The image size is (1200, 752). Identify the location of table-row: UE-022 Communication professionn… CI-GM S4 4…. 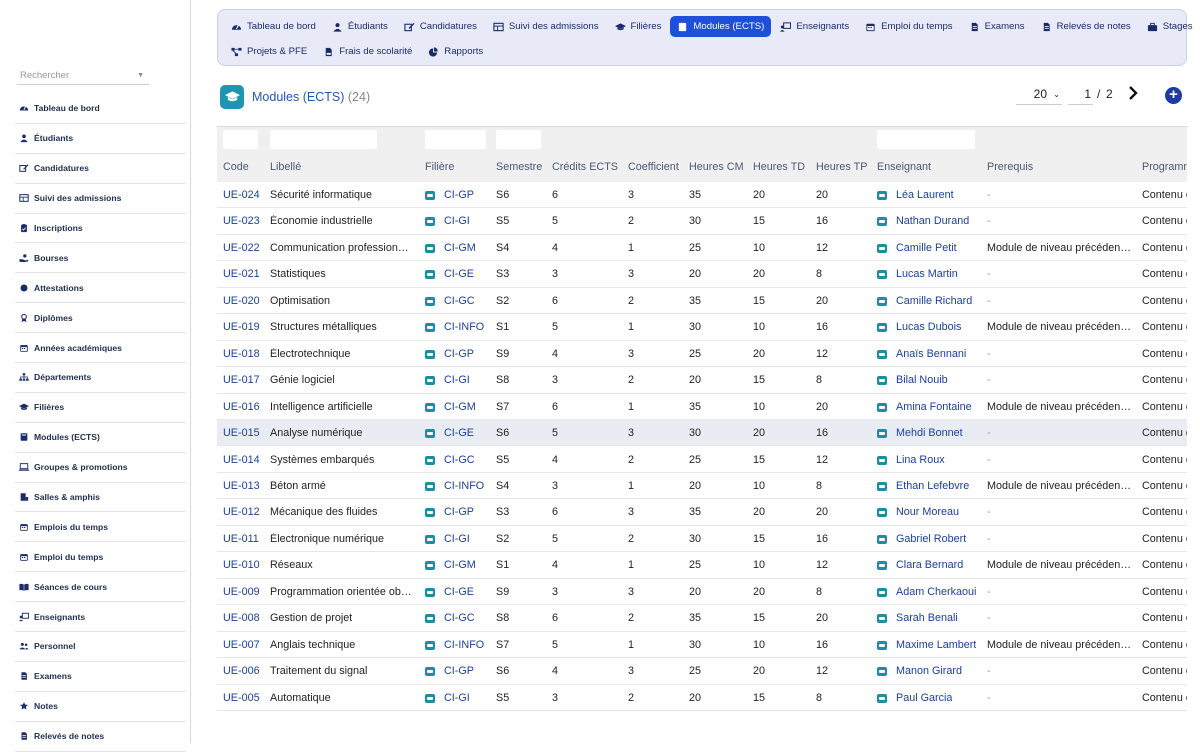
(702, 248).